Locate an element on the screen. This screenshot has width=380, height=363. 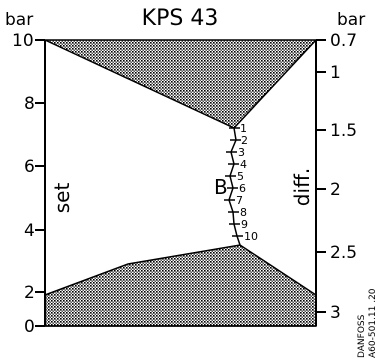
left-axis-ticks is located at coordinates (40, 183).